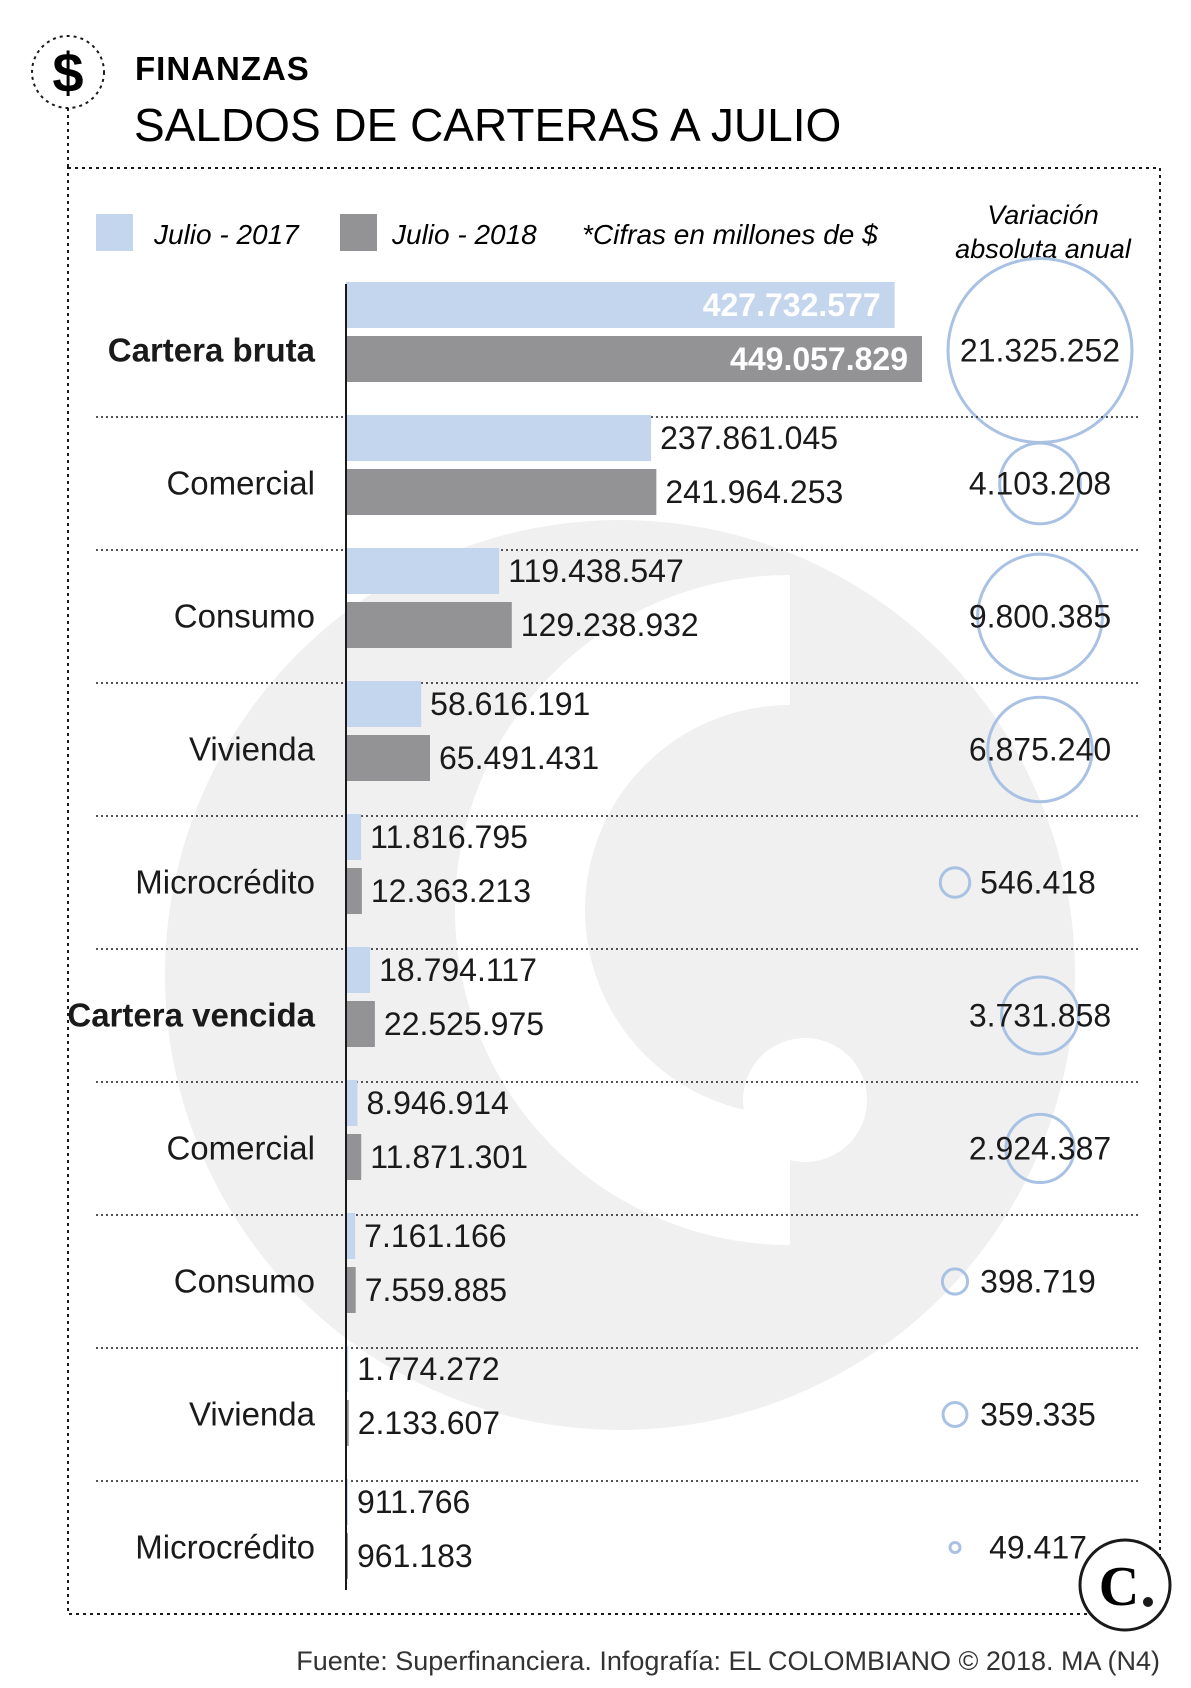 The height and width of the screenshot is (1688, 1191). I want to click on variation-value: 3.731.858, so click(1040, 1016).